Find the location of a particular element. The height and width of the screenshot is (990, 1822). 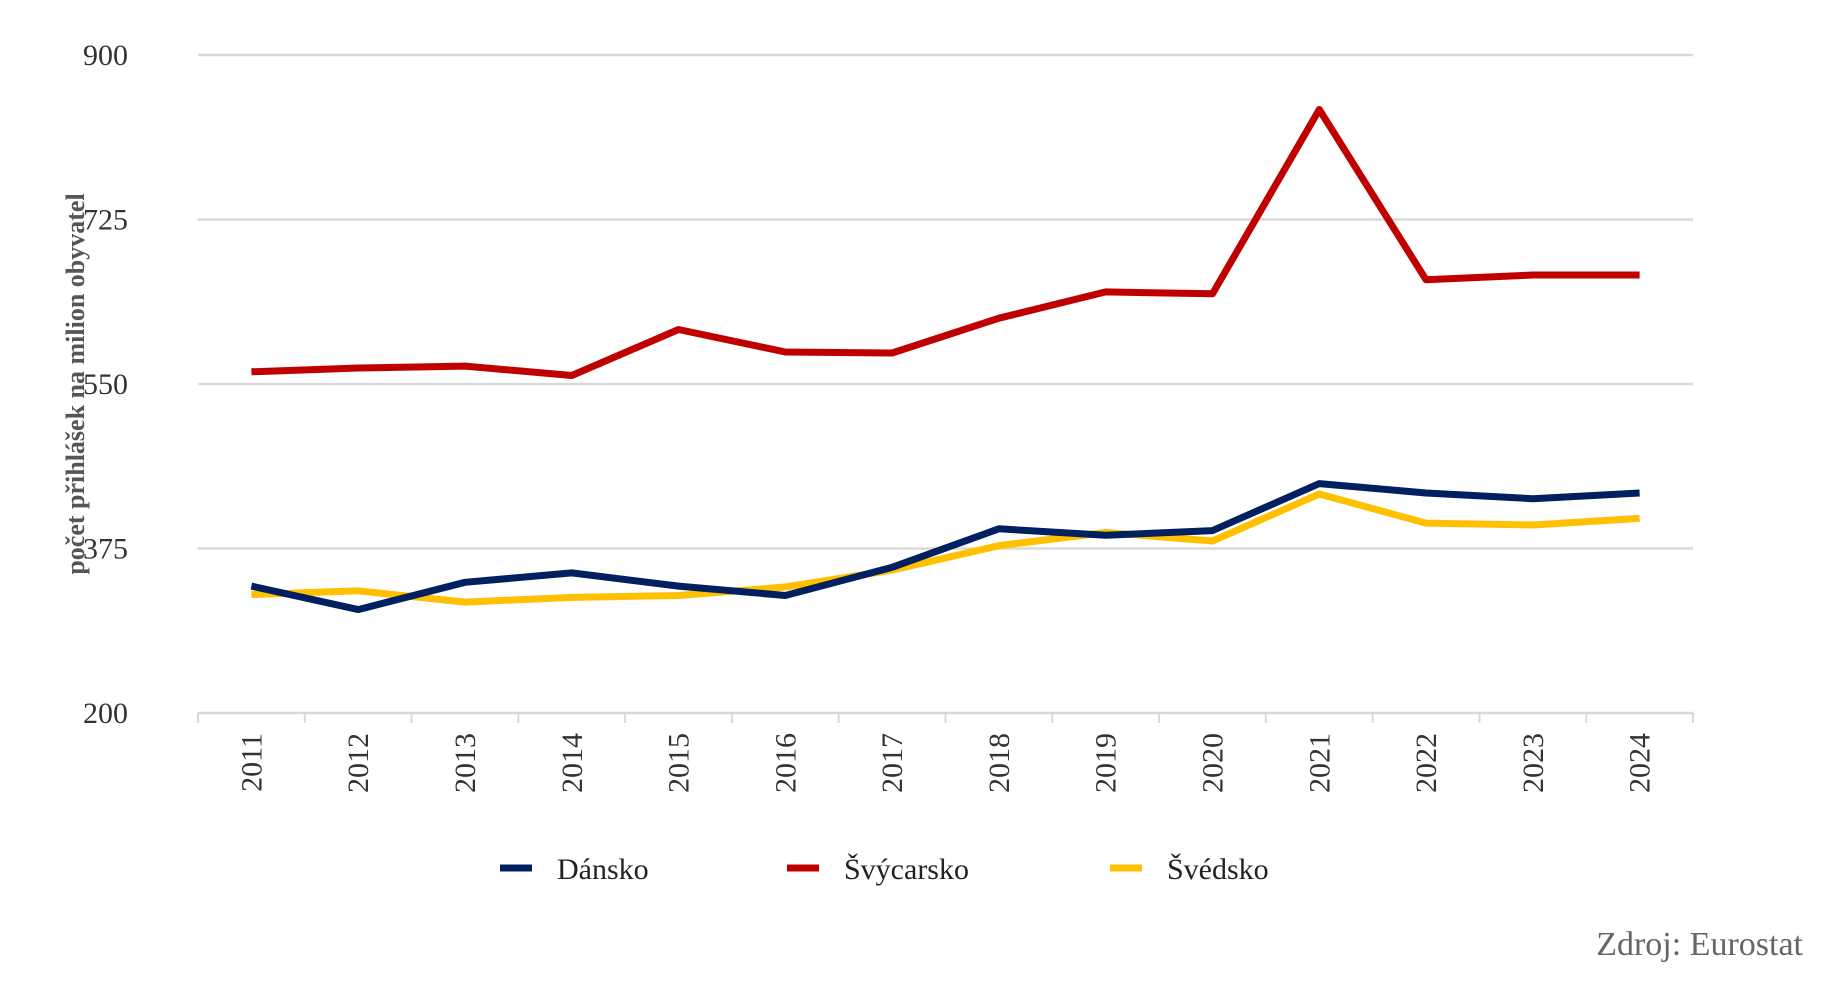

y-tick-label: 200 is located at coordinates (105, 713).